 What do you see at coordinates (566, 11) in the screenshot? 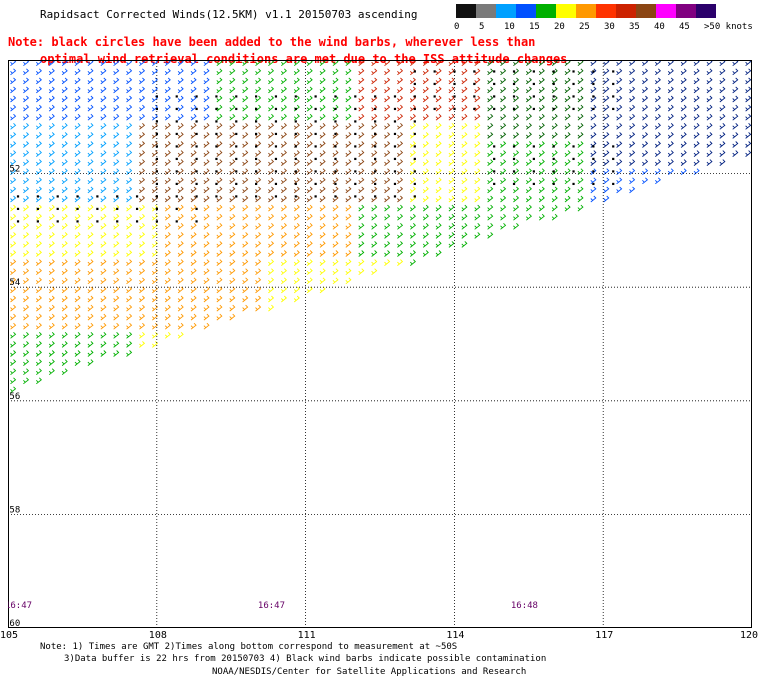
I see `colorbar-swatch` at bounding box center [566, 11].